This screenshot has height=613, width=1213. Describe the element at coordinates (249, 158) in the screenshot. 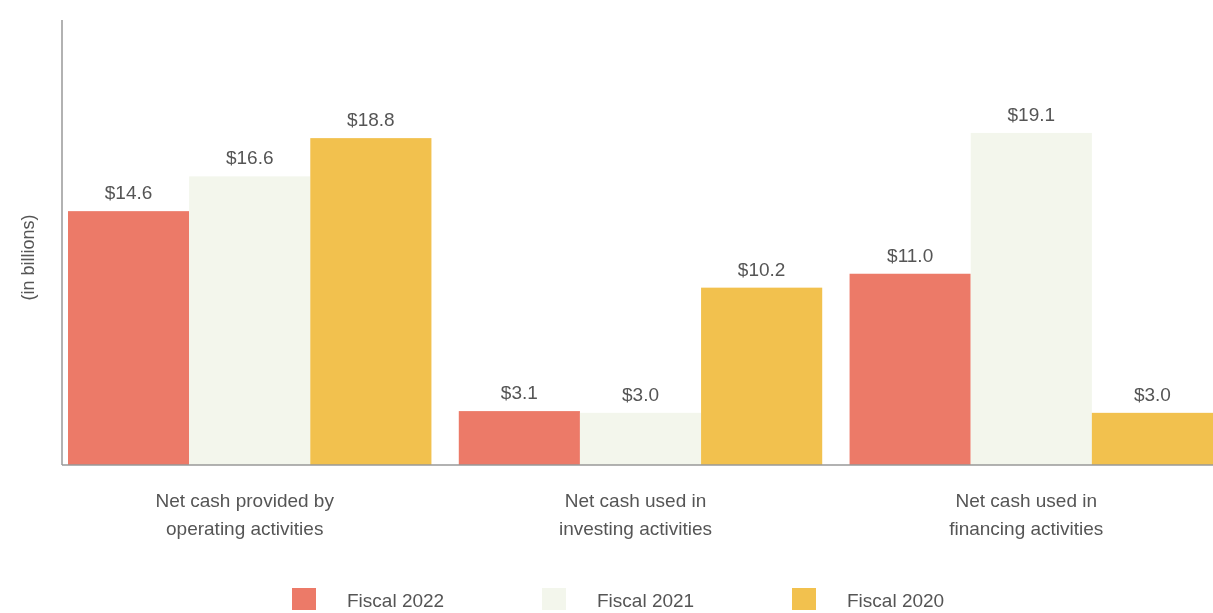

I see `data-label: $16.6` at that location.